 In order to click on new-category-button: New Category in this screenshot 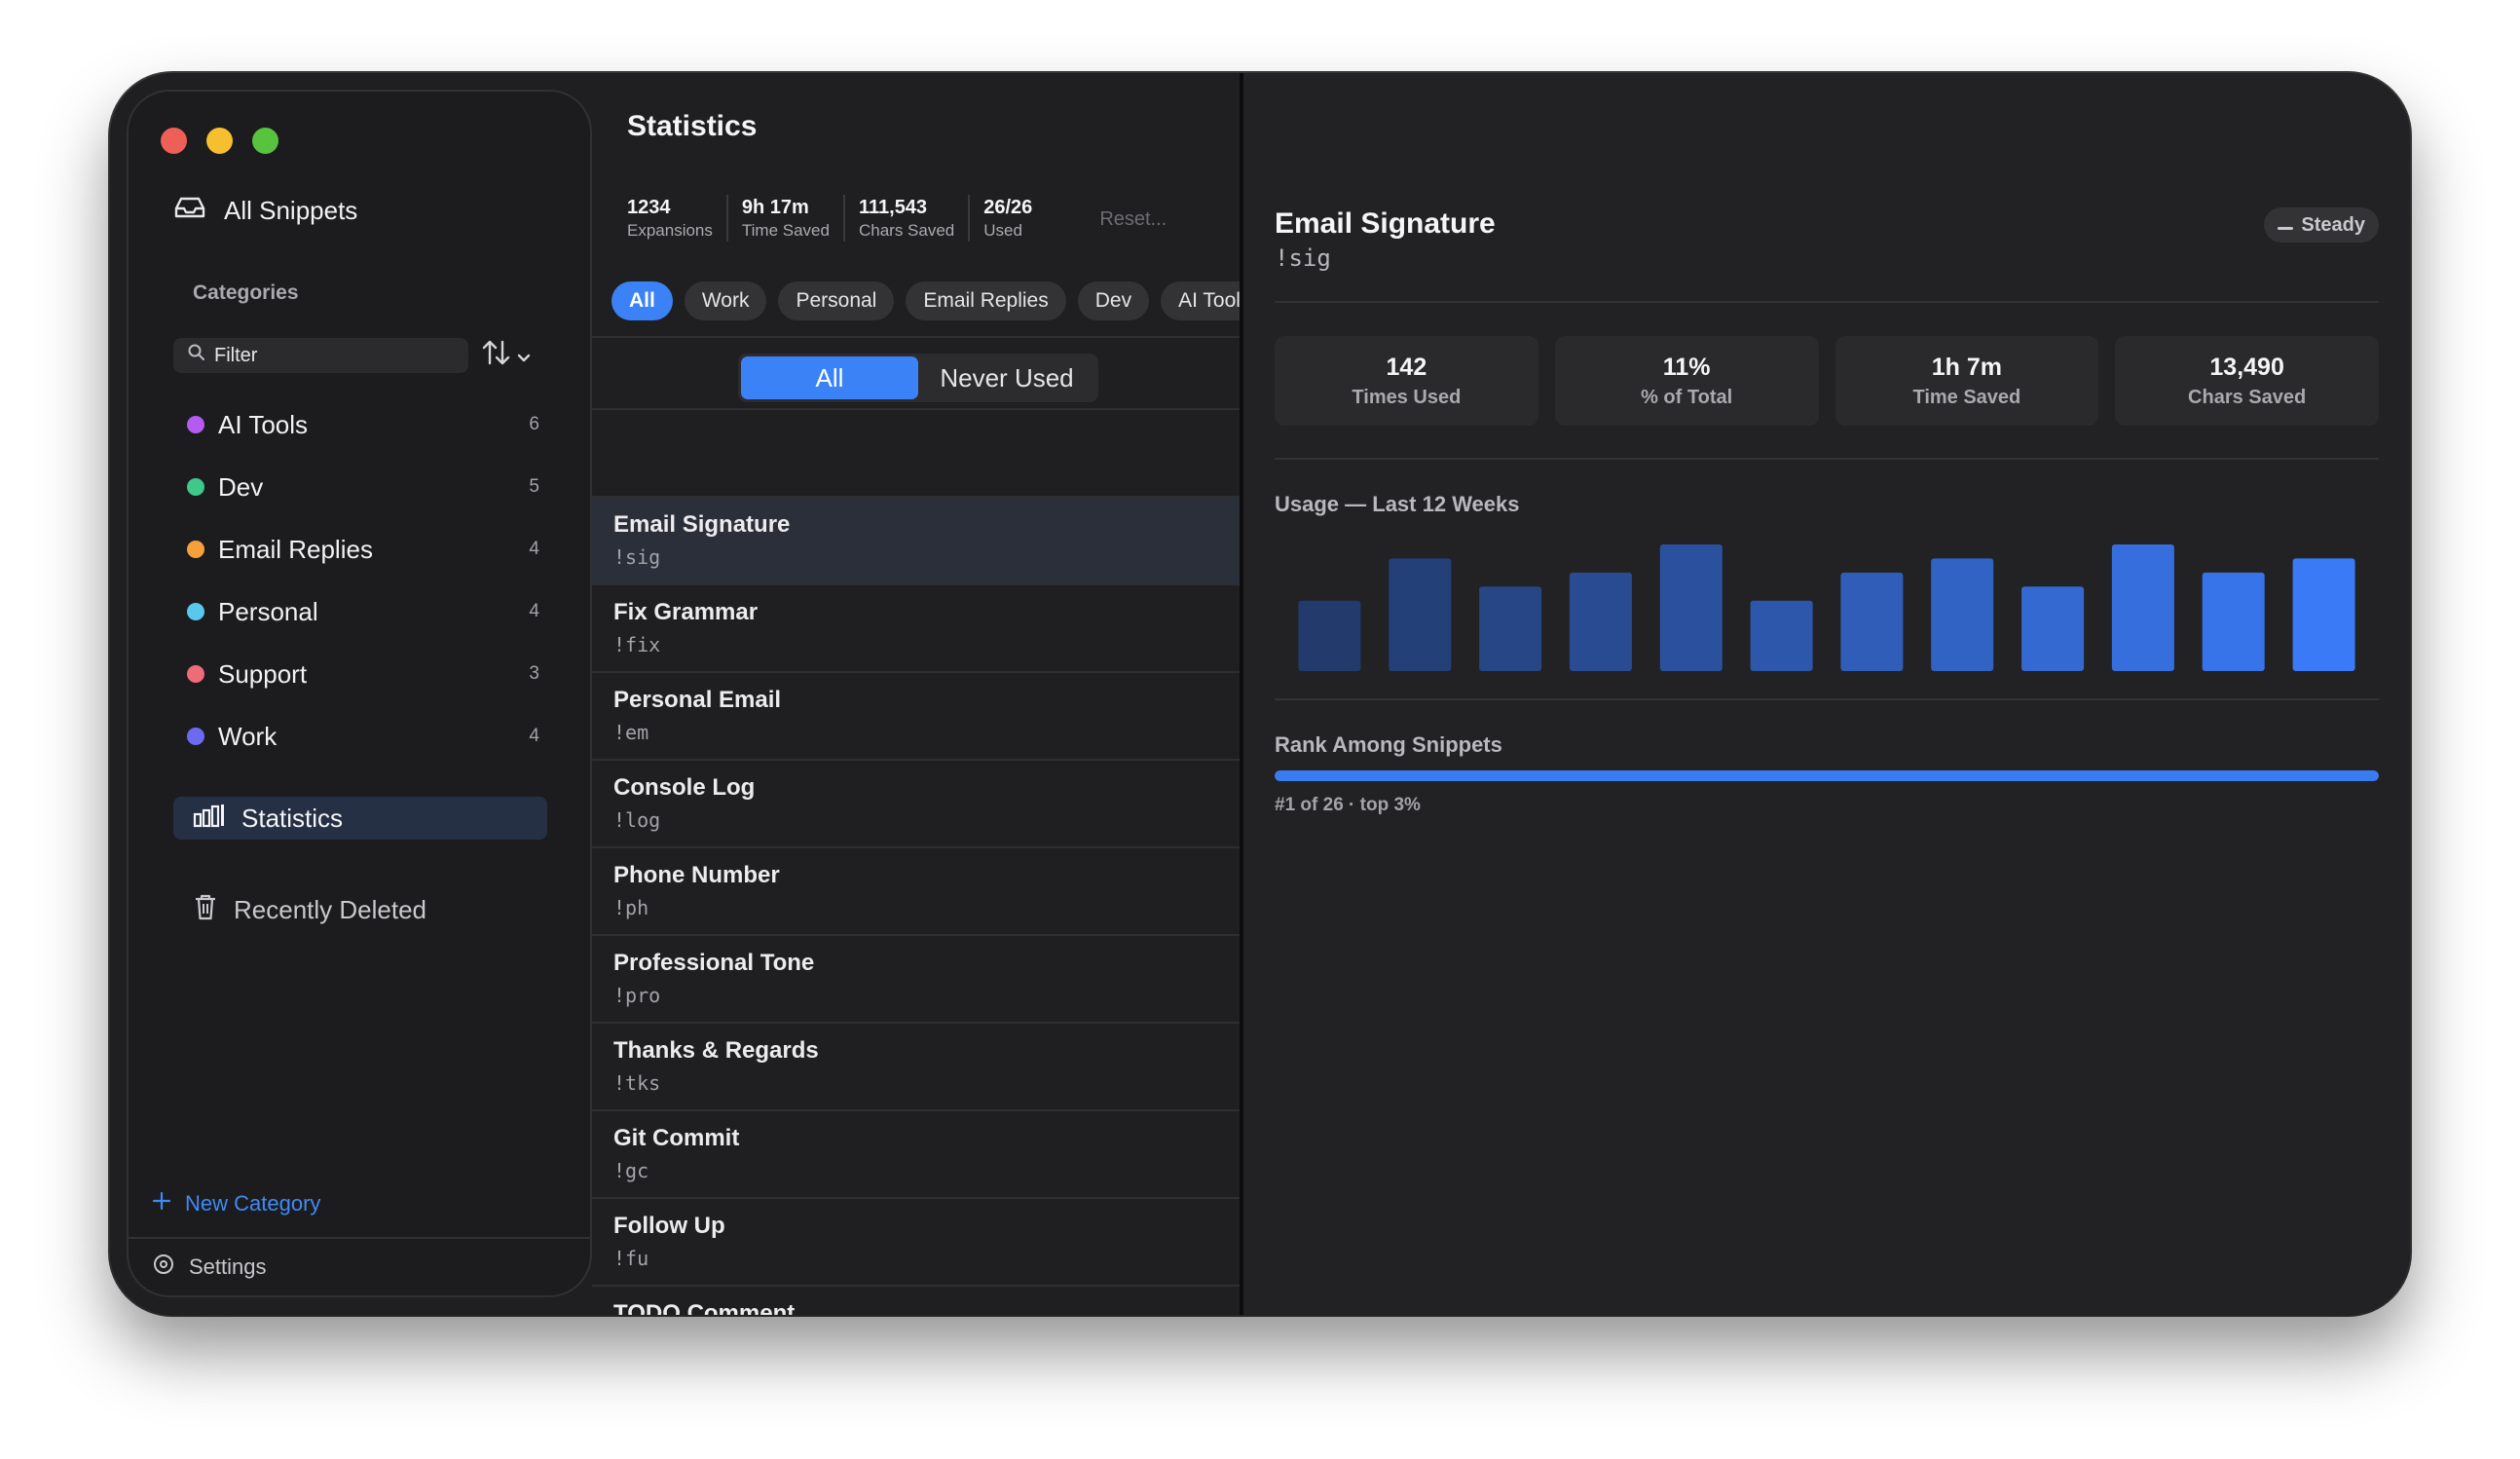, I will do `click(236, 1203)`.